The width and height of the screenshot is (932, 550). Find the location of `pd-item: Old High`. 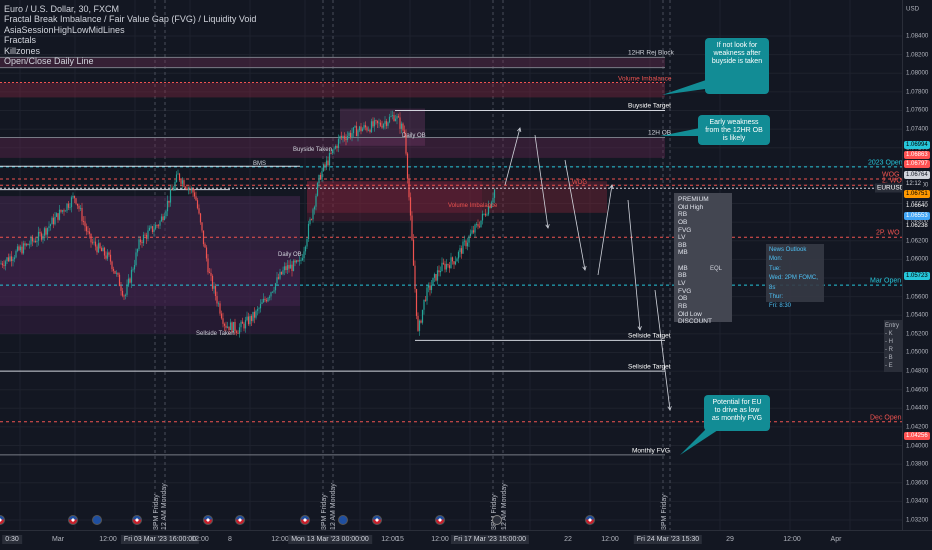

pd-item: Old High is located at coordinates (691, 207).